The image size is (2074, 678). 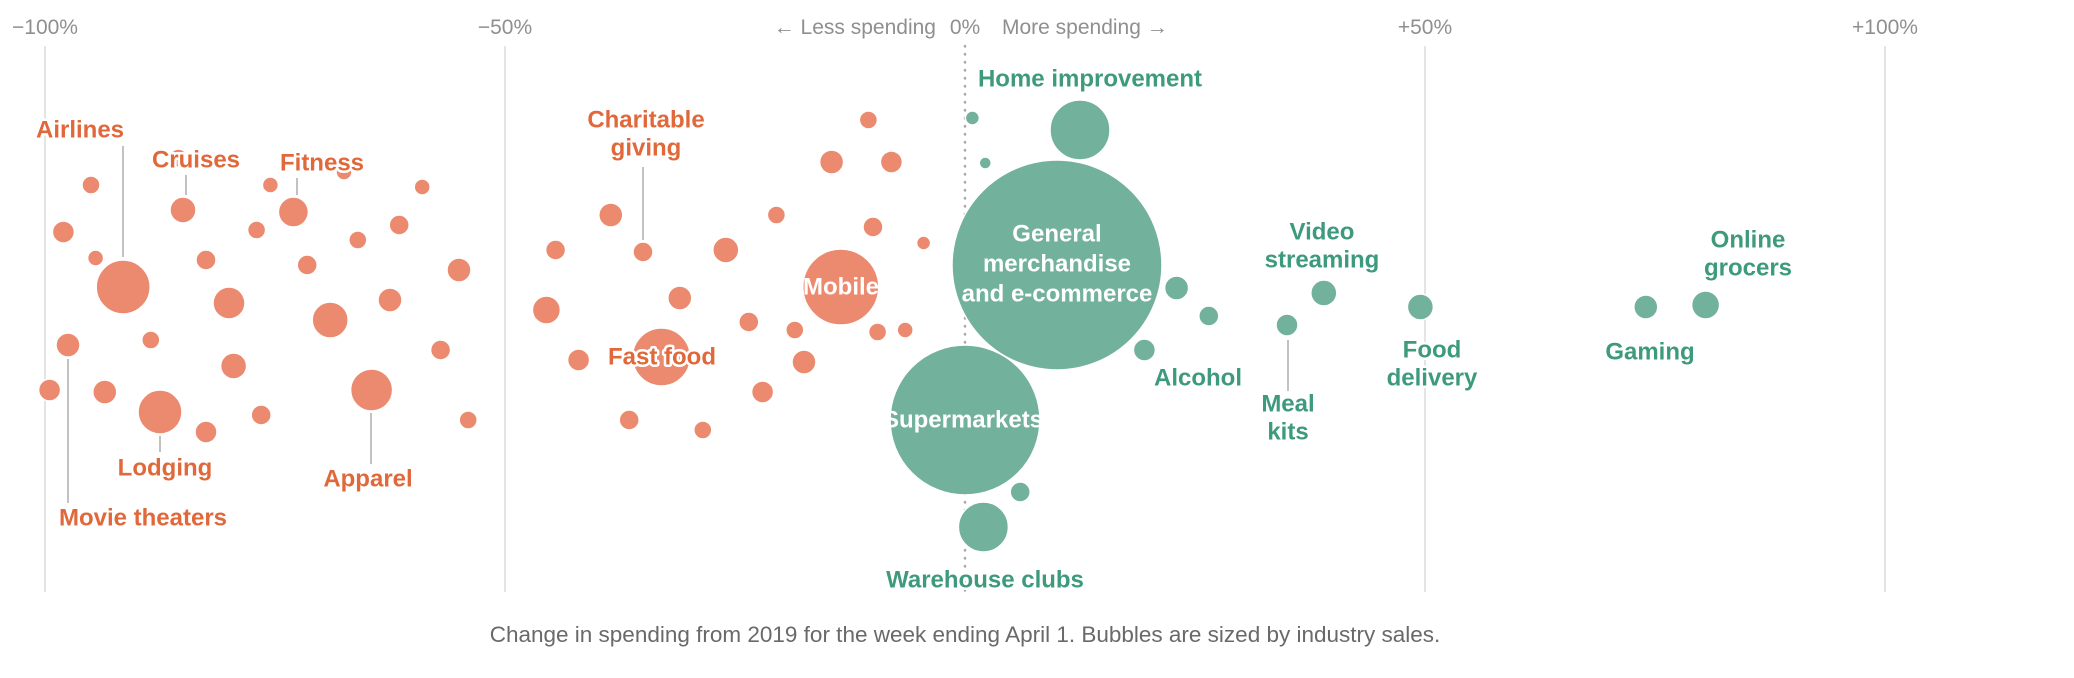 I want to click on axis-tick-50: +50%, so click(x=1425, y=27).